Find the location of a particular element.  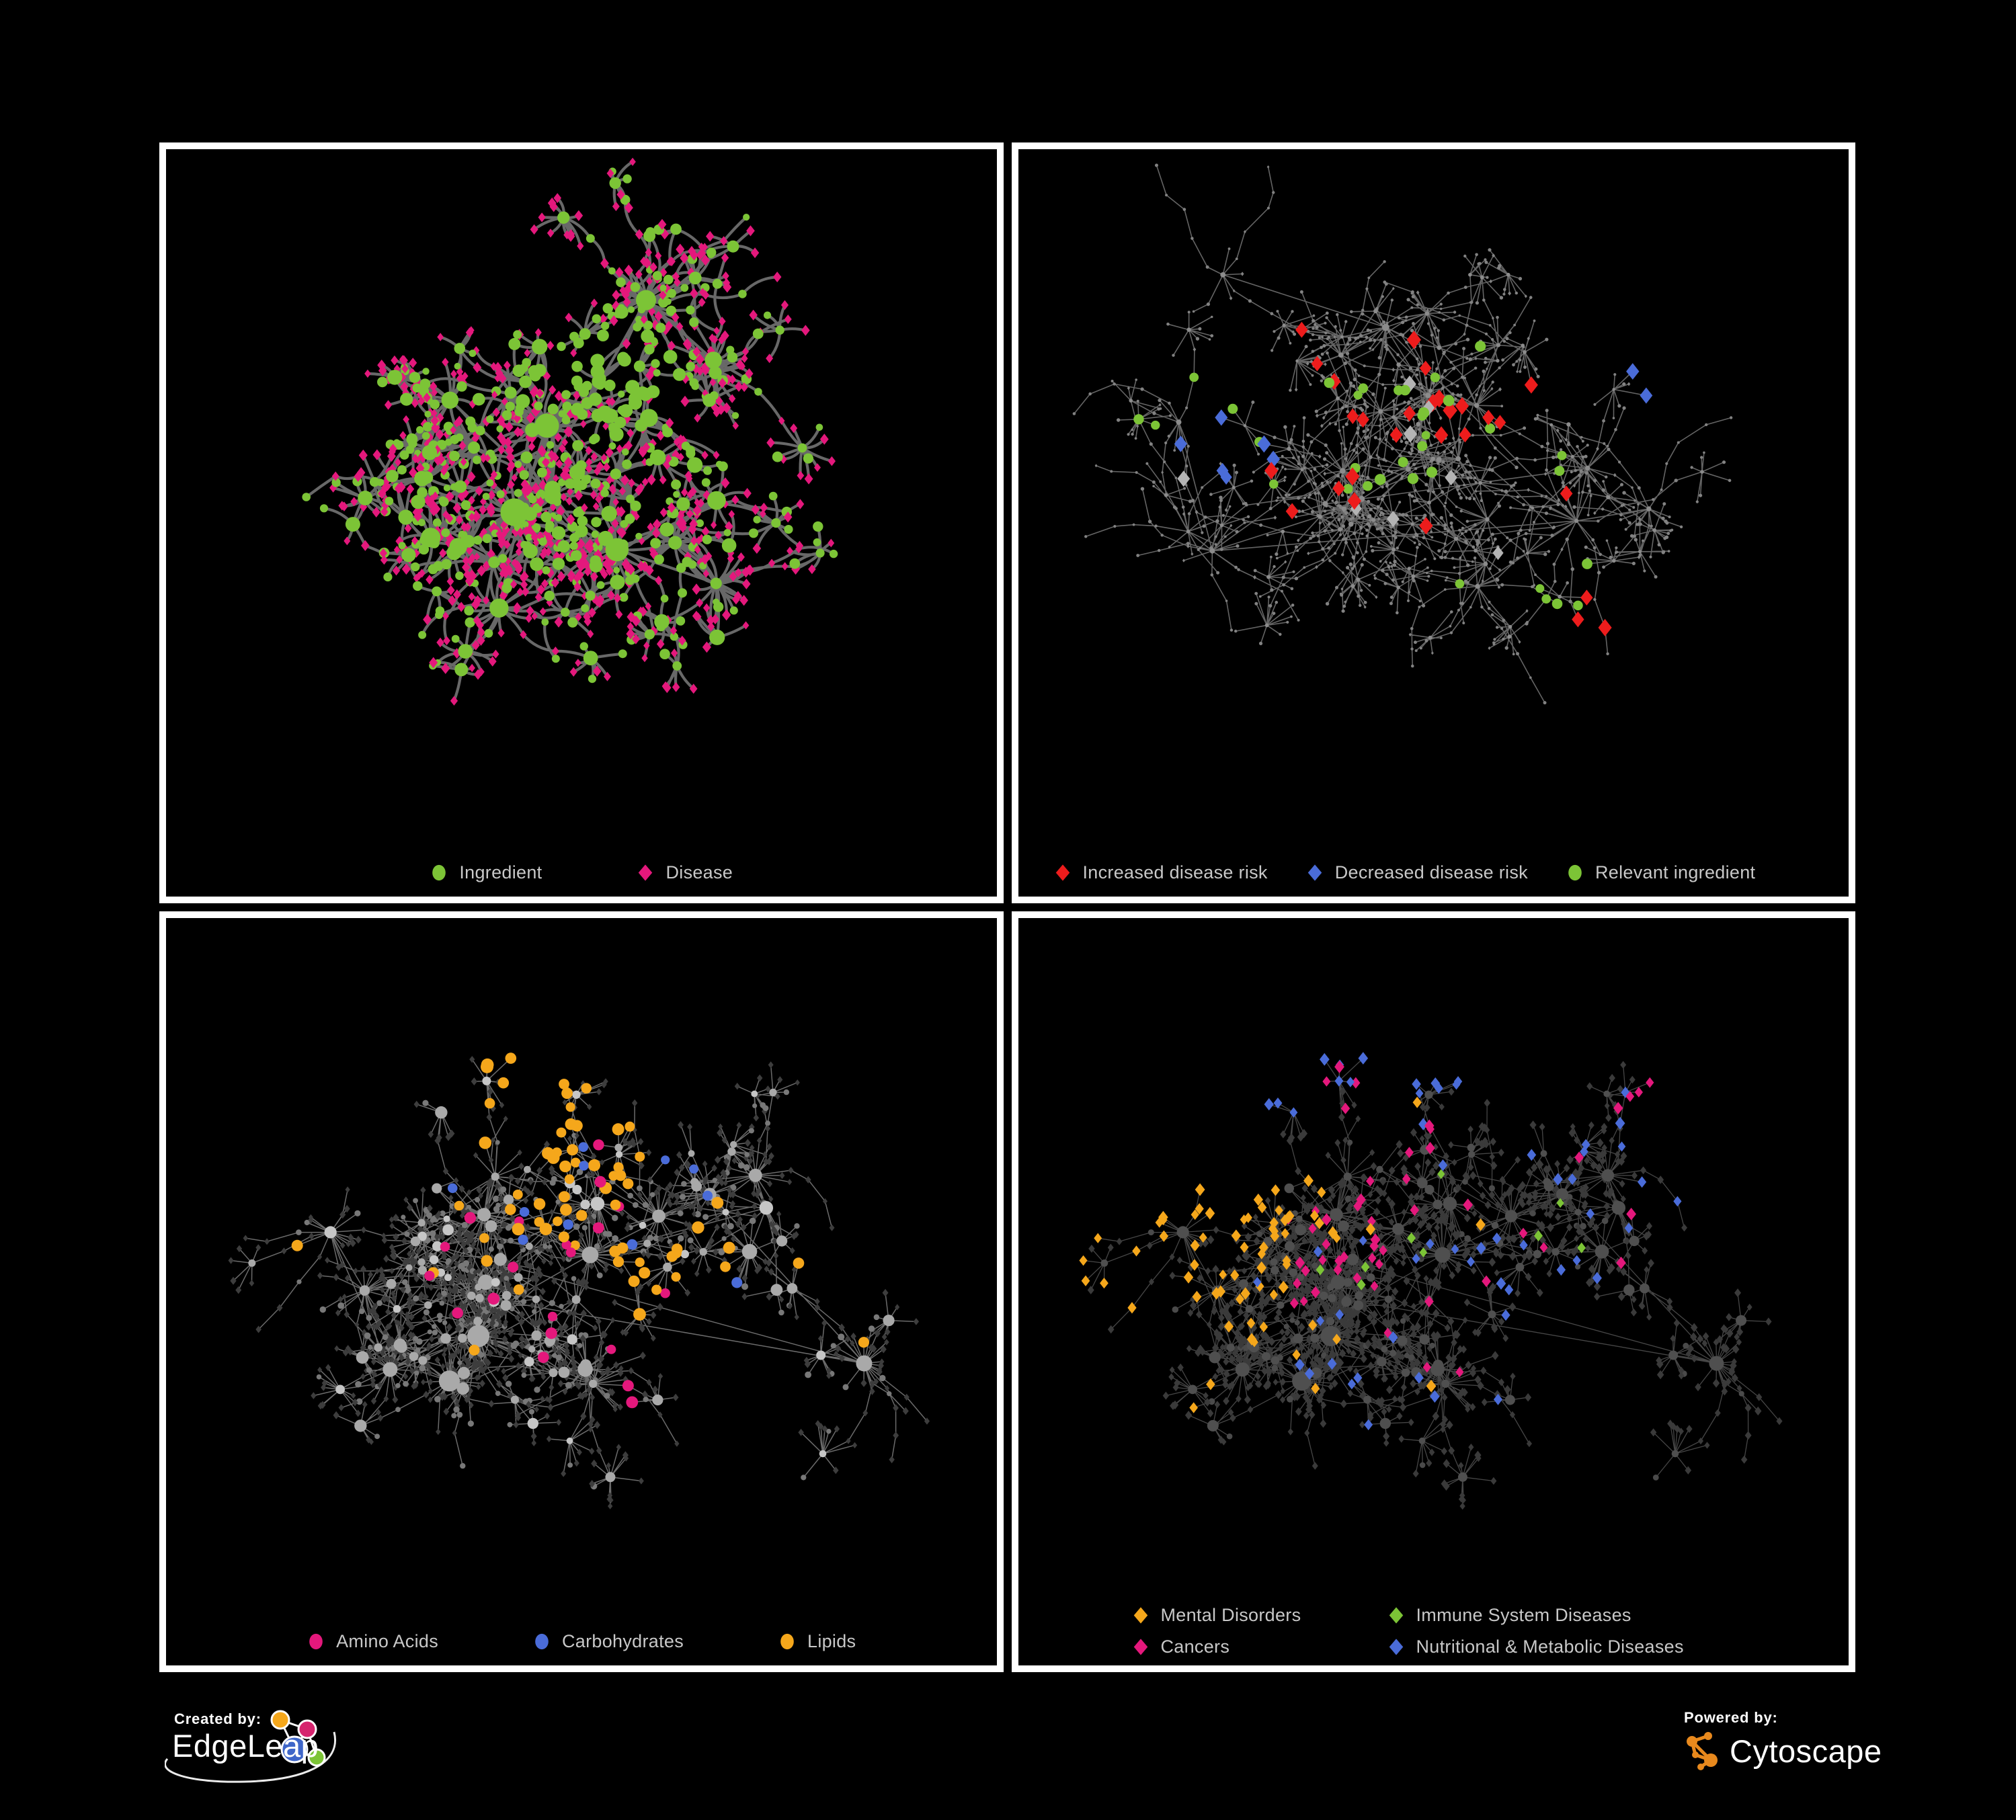

legend-label: Mental Disorders is located at coordinates (1230, 1615).